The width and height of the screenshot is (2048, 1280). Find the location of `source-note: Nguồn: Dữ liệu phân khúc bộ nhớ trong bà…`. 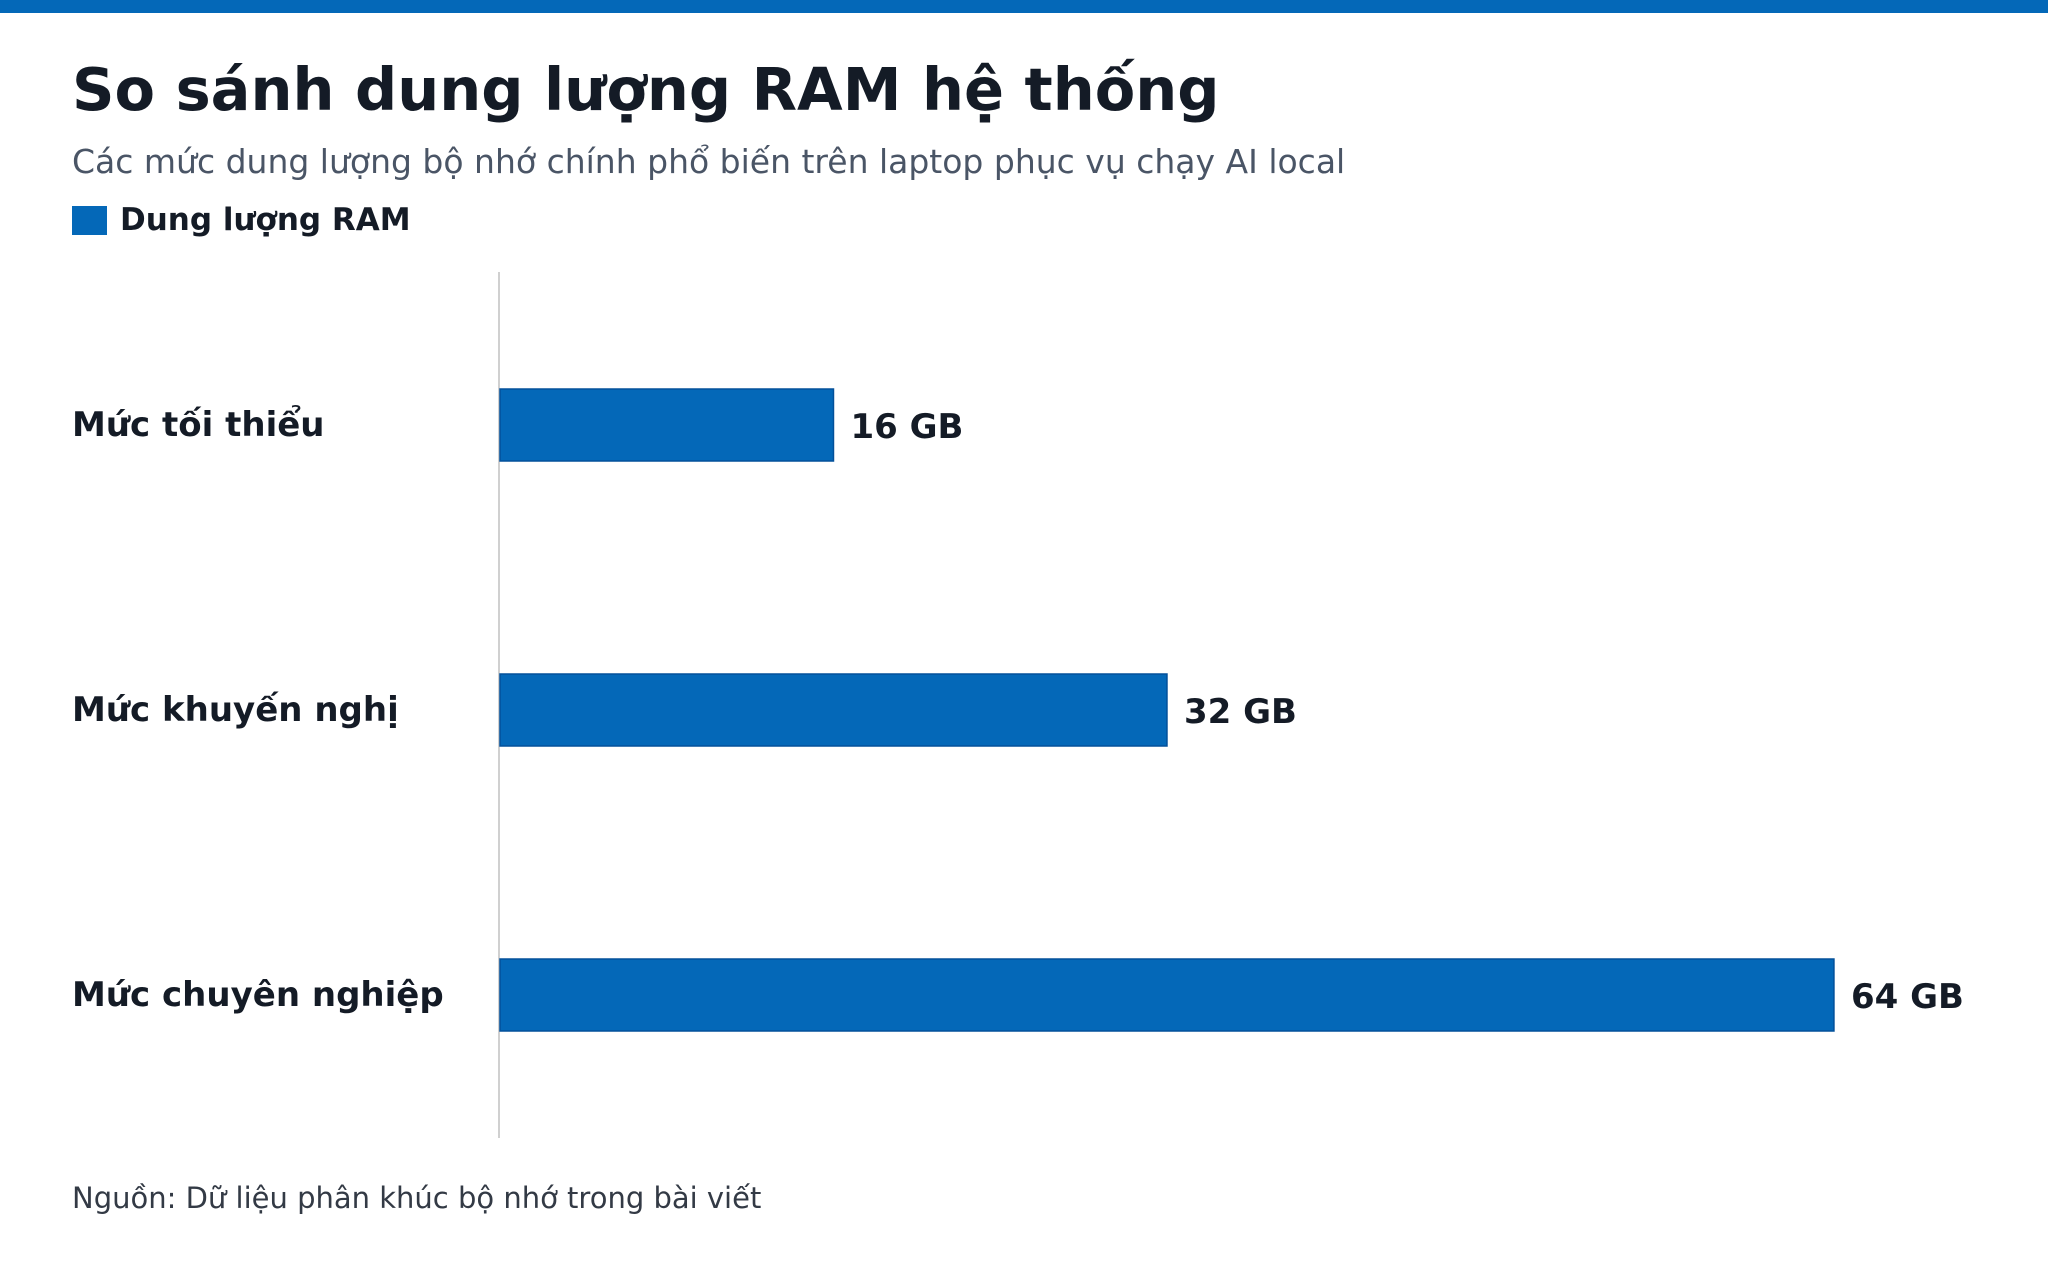

source-note: Nguồn: Dữ liệu phân khúc bộ nhớ trong bà… is located at coordinates (417, 1198).